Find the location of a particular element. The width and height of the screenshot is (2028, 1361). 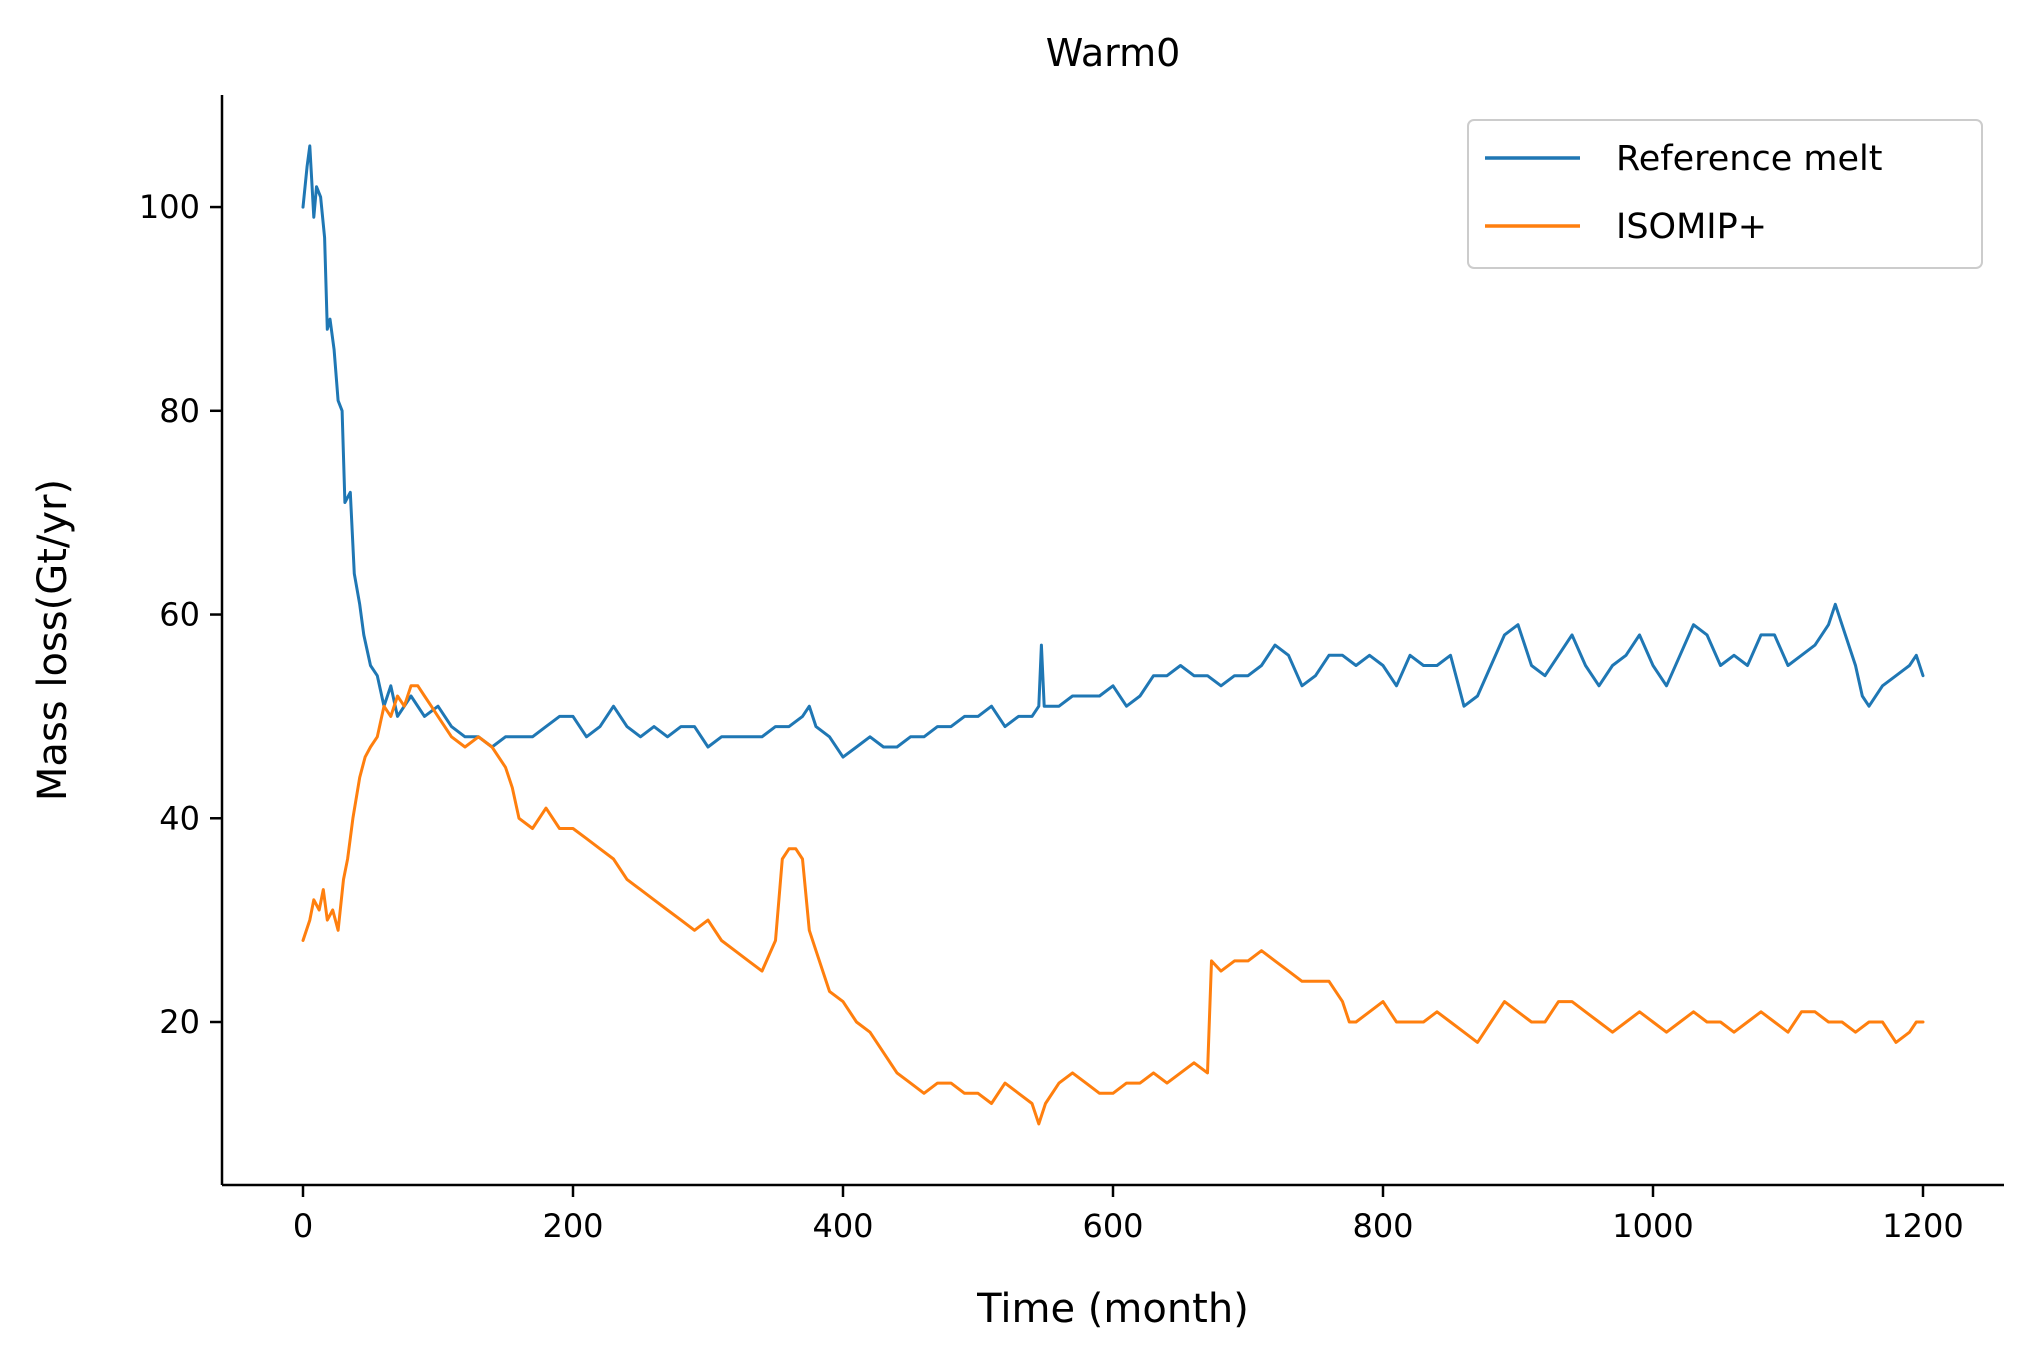

chart-title: Warm0 is located at coordinates (1113, 53).